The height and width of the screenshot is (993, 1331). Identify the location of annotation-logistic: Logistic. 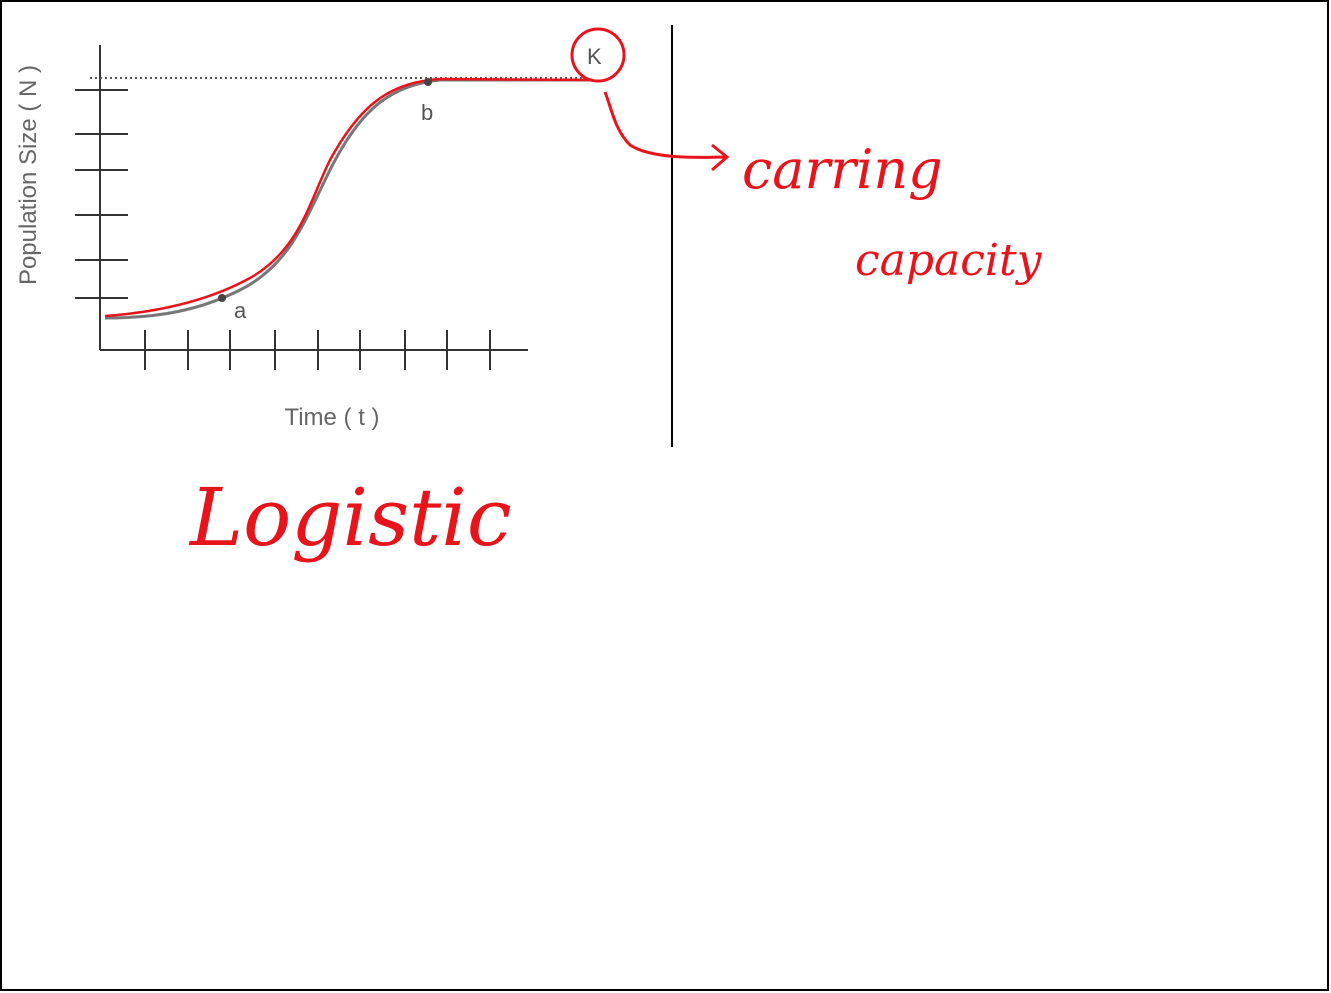
(350, 517).